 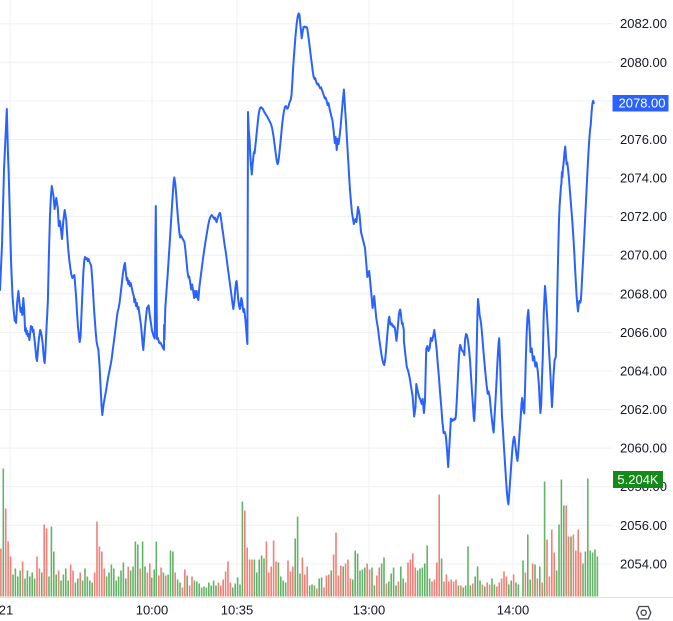 What do you see at coordinates (643, 448) in the screenshot?
I see `svg-text: 2060.00` at bounding box center [643, 448].